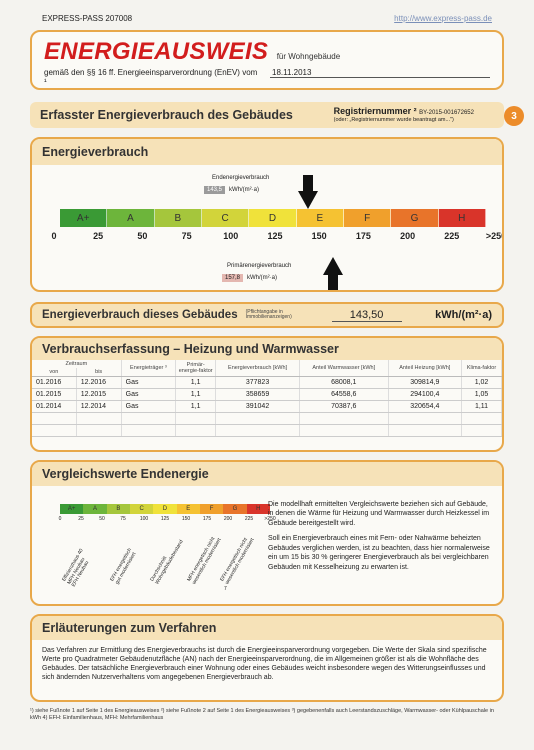 The width and height of the screenshot is (534, 750). What do you see at coordinates (225, 589) in the screenshot?
I see `comparison-page-number: 7` at bounding box center [225, 589].